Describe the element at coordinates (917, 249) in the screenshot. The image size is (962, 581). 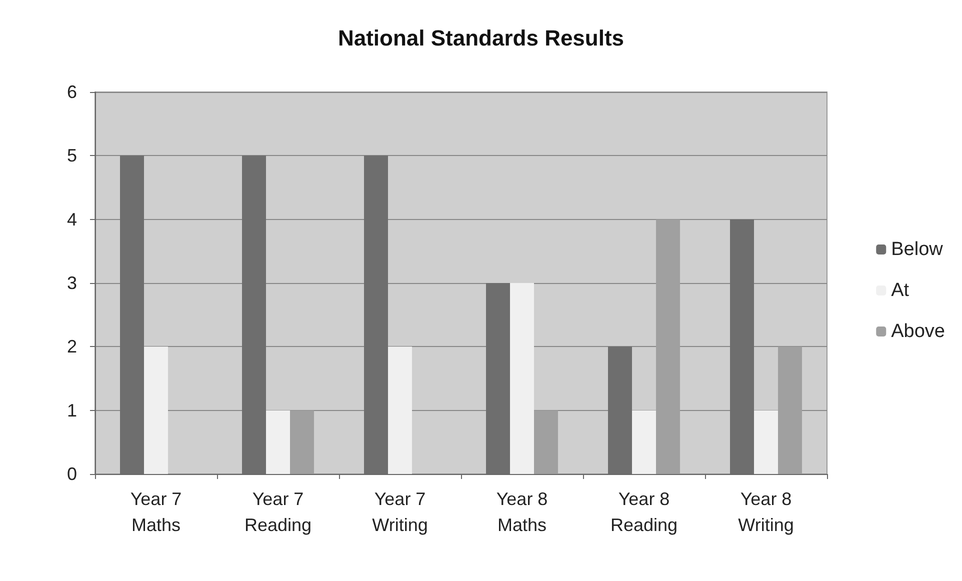
I see `legend-label: Below` at that location.